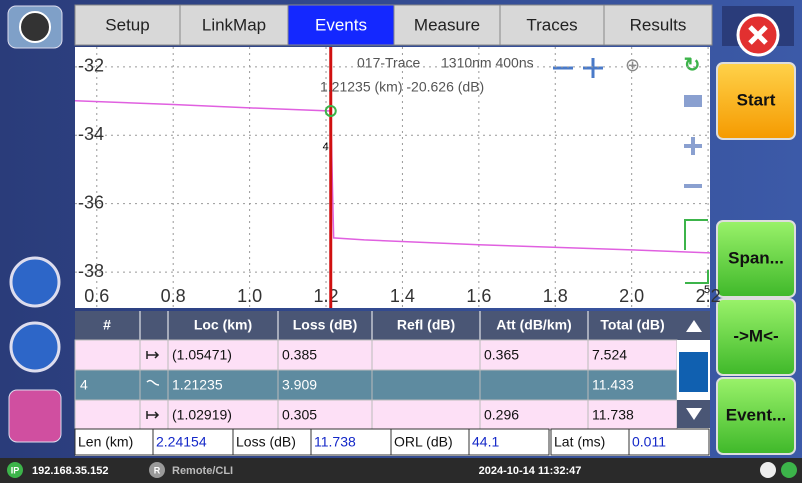 The height and width of the screenshot is (483, 802). What do you see at coordinates (402, 296) in the screenshot?
I see `x-tick-label: 1.4` at bounding box center [402, 296].